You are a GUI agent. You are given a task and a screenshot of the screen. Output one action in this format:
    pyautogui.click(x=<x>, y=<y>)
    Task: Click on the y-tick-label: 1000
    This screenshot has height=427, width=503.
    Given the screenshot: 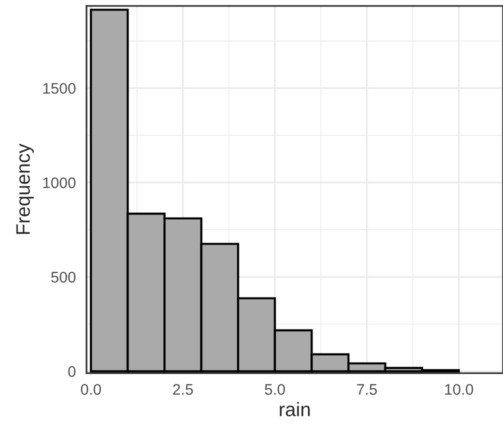 What is the action you would take?
    pyautogui.click(x=59, y=182)
    